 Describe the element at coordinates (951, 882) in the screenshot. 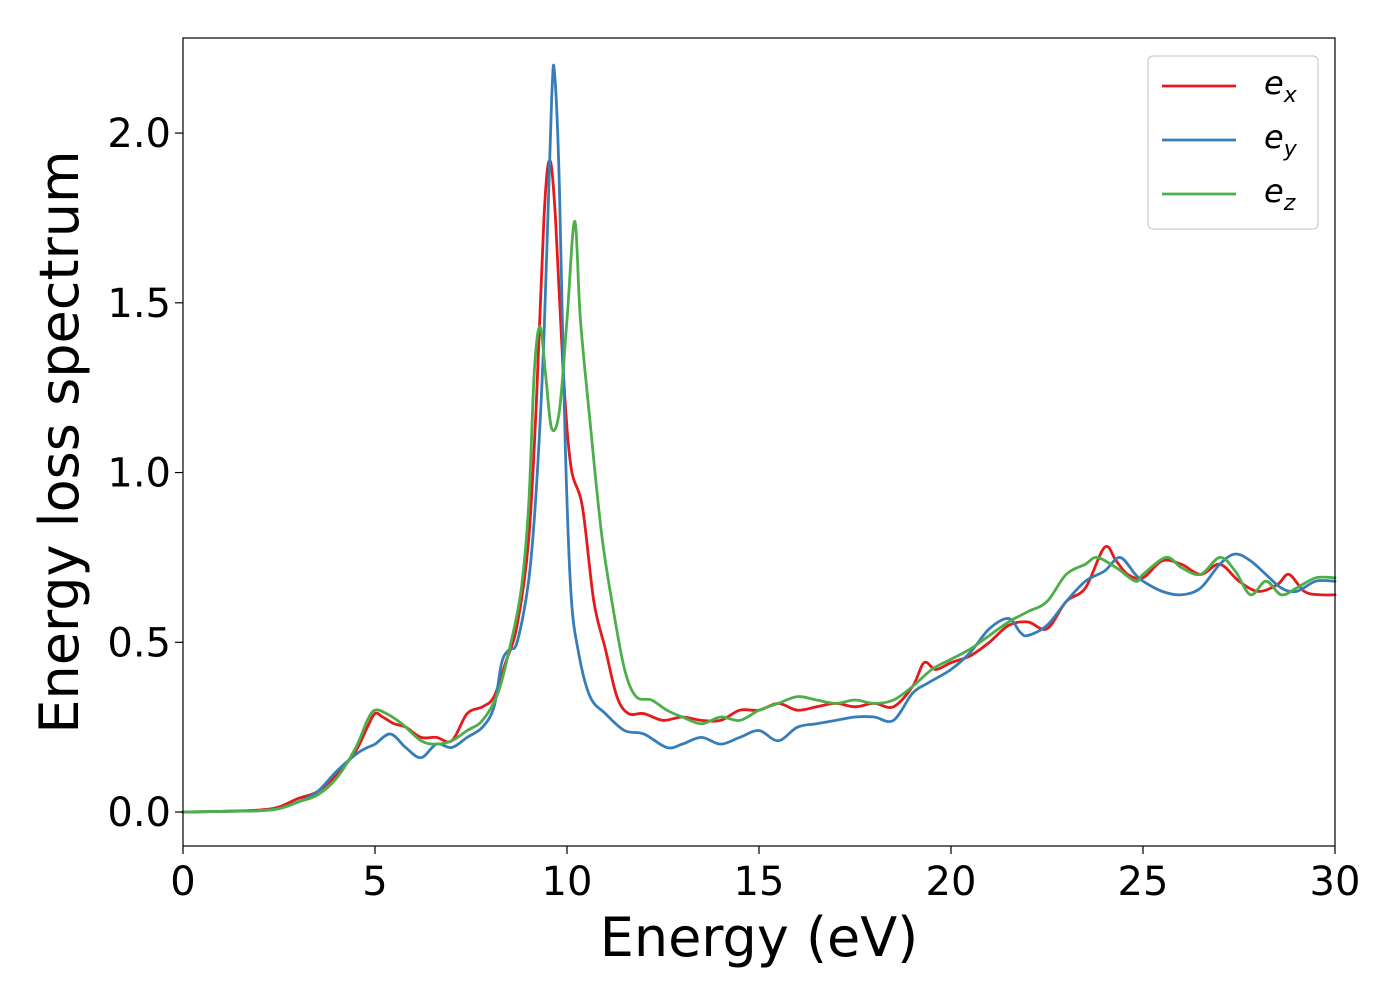

I see `x-tick-label: 20` at that location.